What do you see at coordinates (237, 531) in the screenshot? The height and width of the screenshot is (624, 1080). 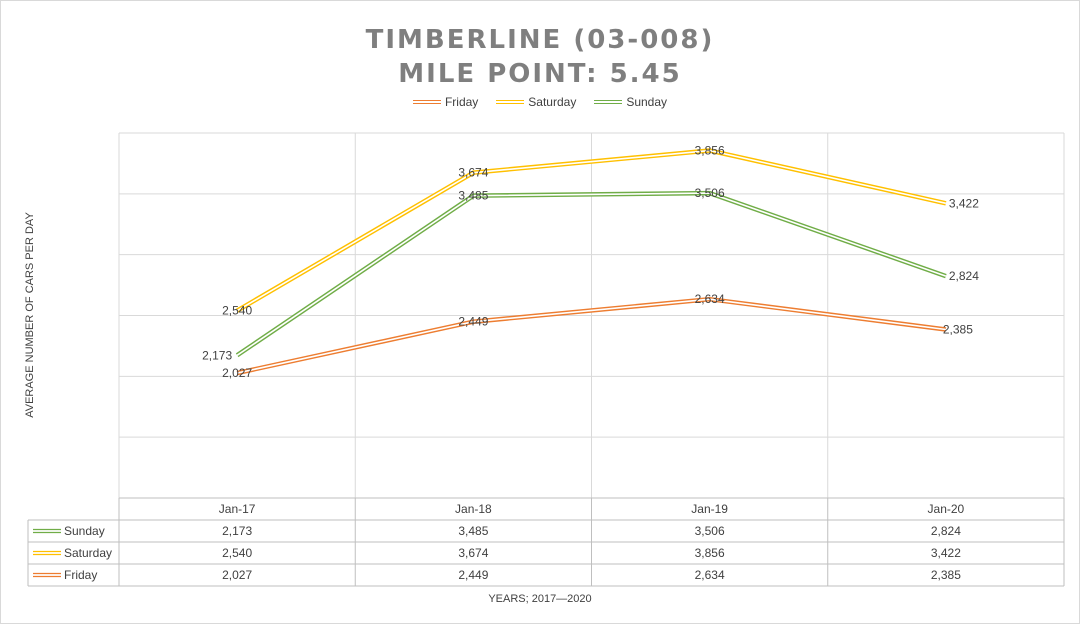 I see `table-cell: 2,173` at bounding box center [237, 531].